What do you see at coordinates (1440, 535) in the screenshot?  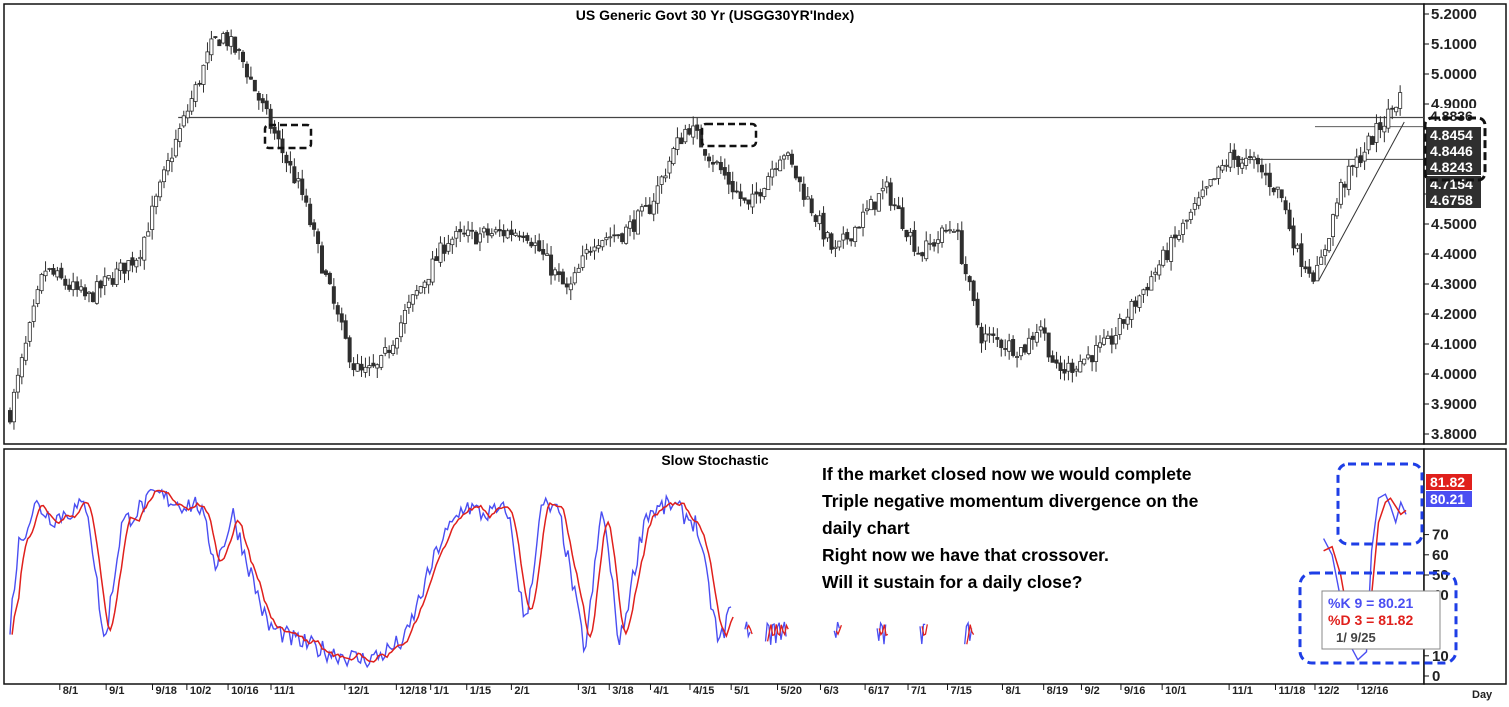 I see `stoch-tick-label: 70` at bounding box center [1440, 535].